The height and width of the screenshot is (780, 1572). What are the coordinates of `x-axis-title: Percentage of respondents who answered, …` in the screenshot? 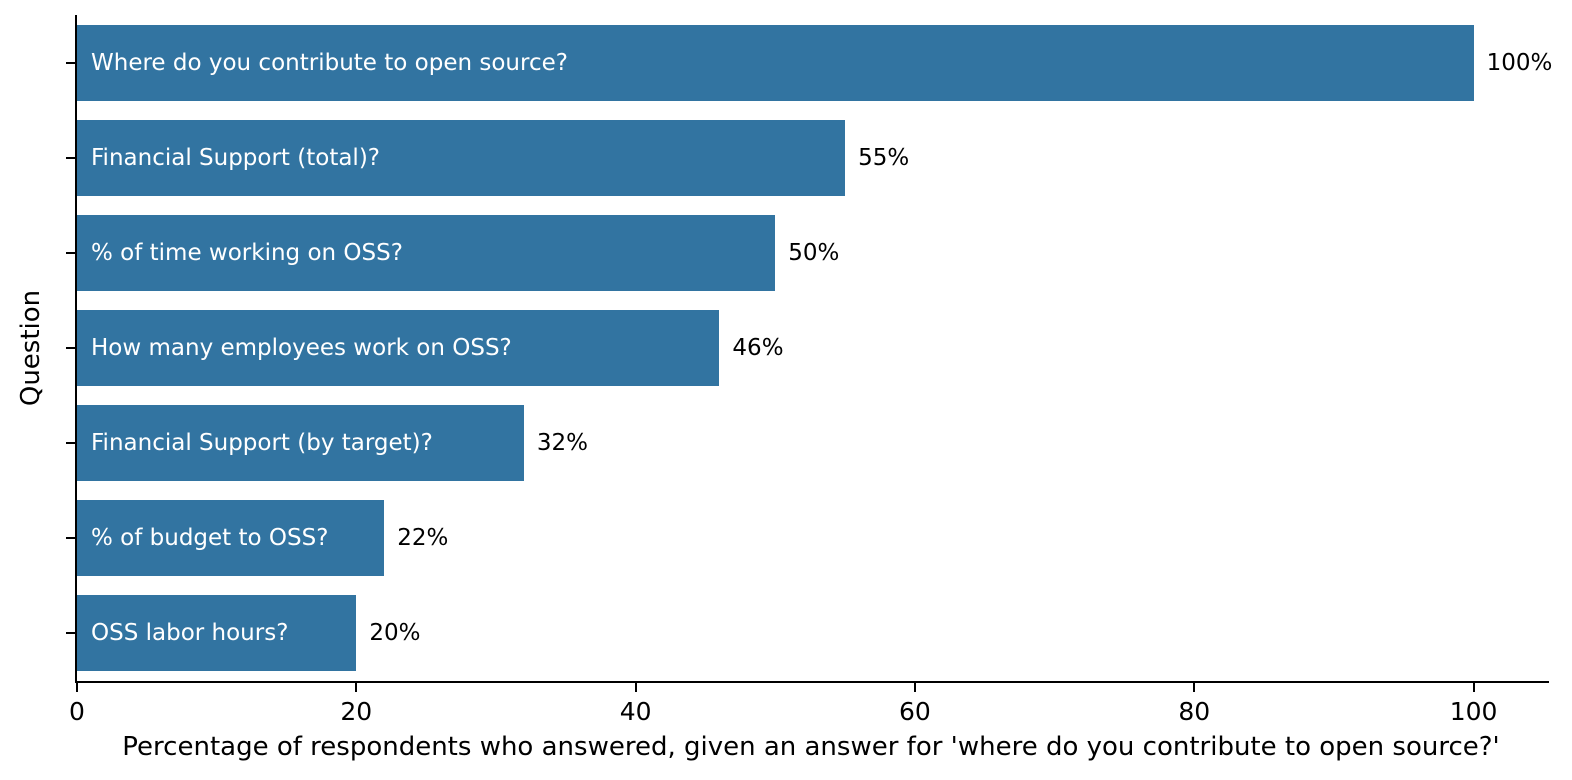 It's located at (811, 747).